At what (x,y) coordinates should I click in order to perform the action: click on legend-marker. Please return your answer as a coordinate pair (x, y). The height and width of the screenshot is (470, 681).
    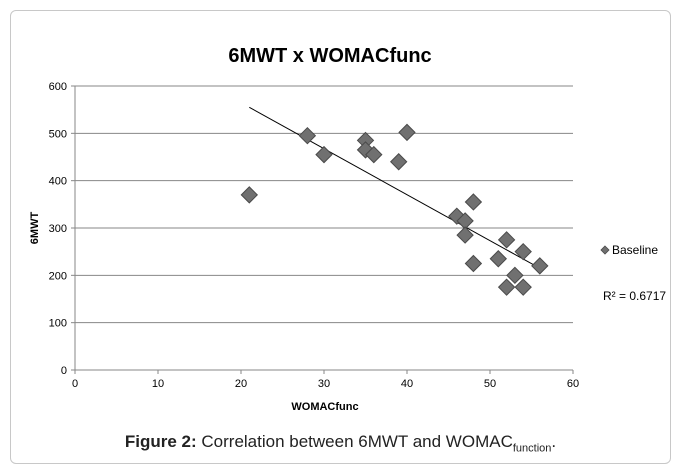
    Looking at the image, I should click on (605, 250).